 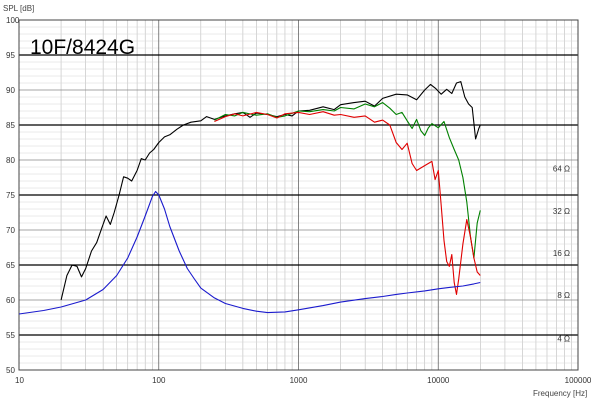 What do you see at coordinates (578, 380) in the screenshot?
I see `x-tick-label: 100000` at bounding box center [578, 380].